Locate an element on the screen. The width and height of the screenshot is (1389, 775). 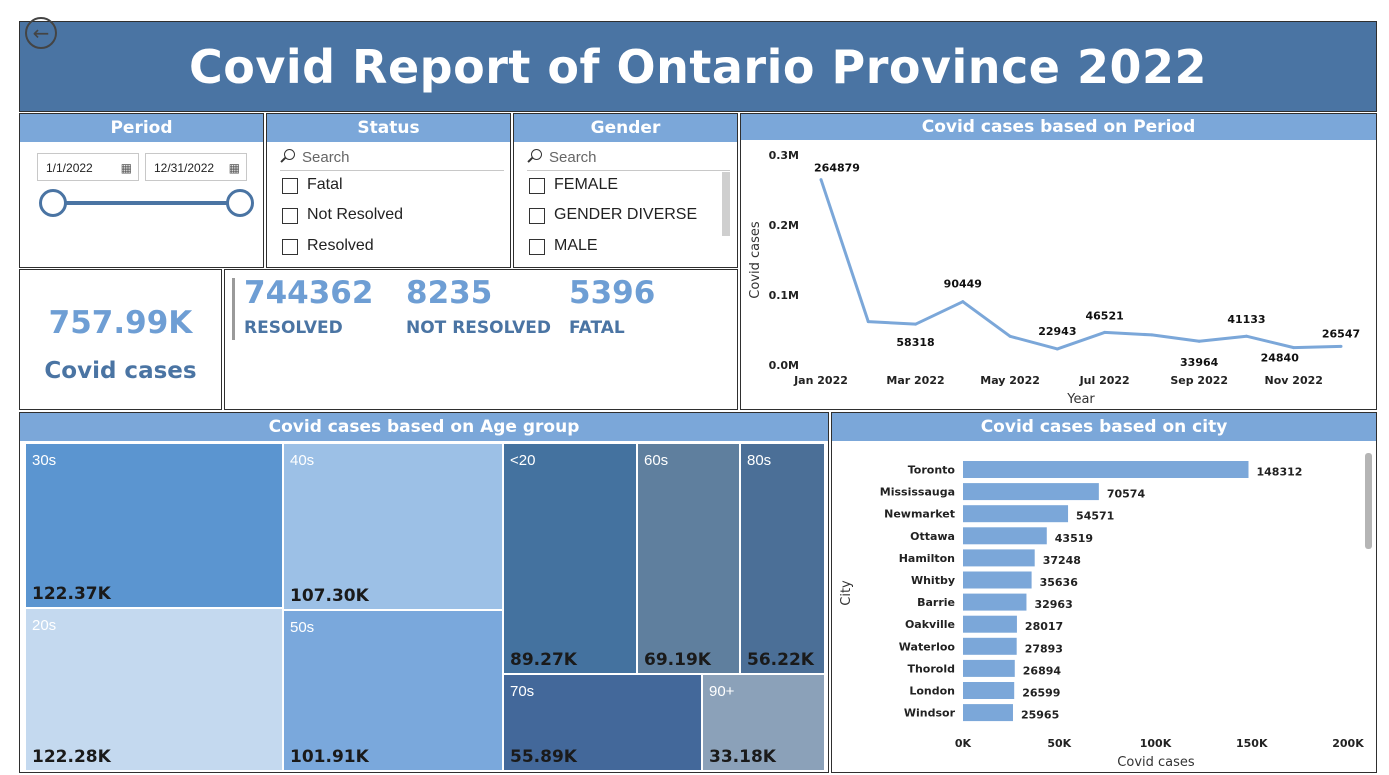
treemap-tile-80s: 80s 56.22K is located at coordinates (782, 558).